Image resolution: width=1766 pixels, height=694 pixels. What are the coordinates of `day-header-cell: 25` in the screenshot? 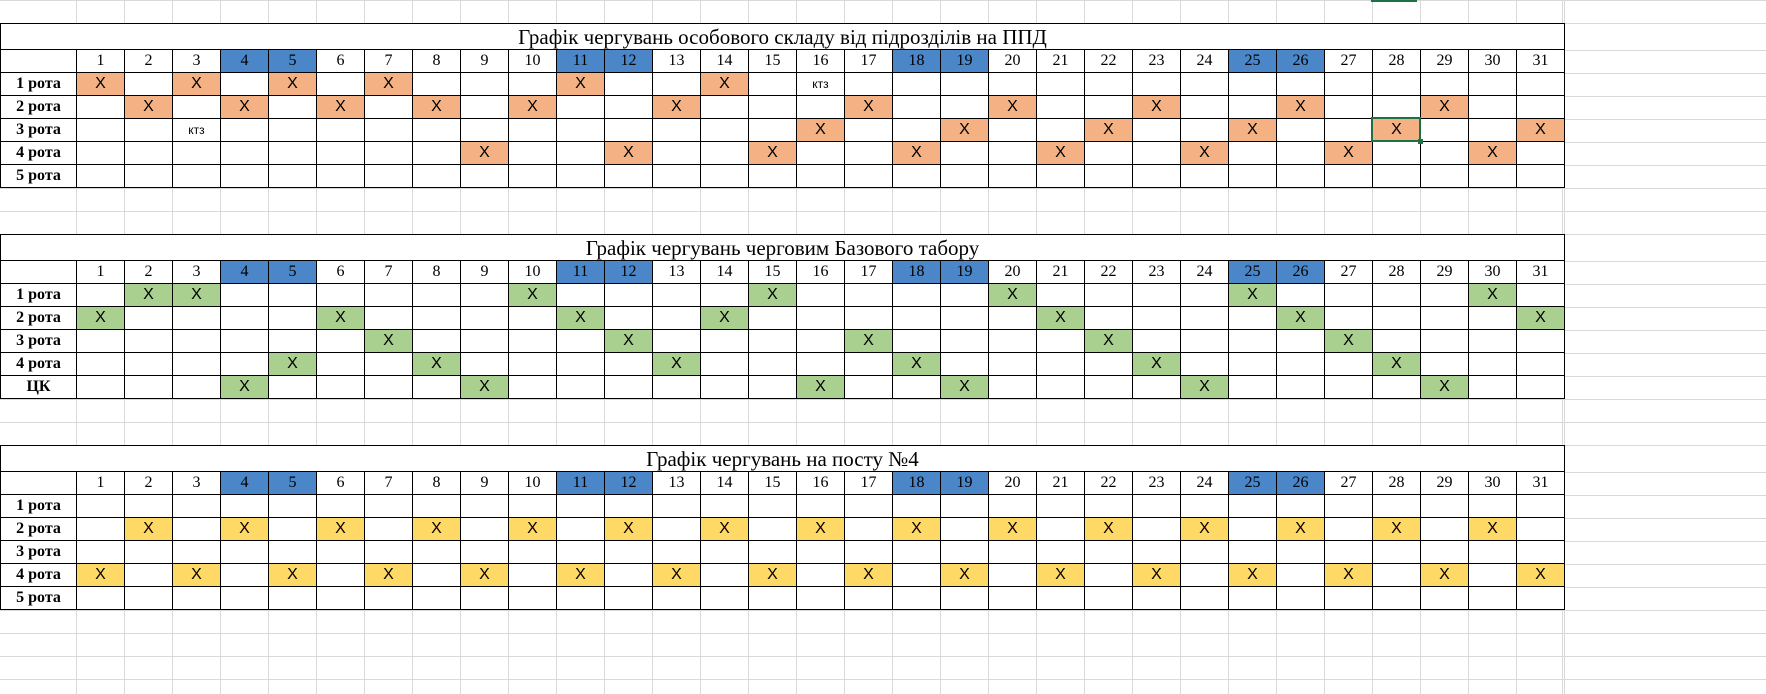 It's located at (1252, 61).